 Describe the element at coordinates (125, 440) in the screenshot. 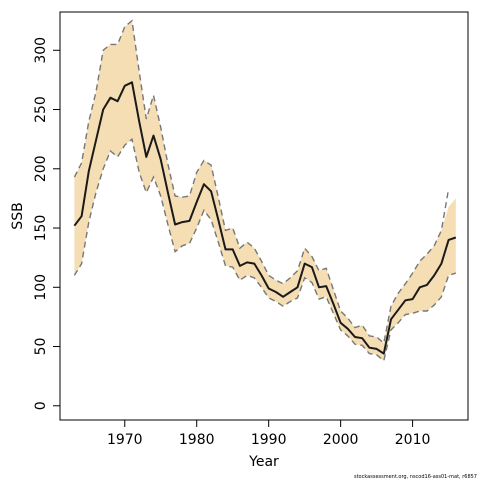

I see `x-tick-label: 1970` at that location.